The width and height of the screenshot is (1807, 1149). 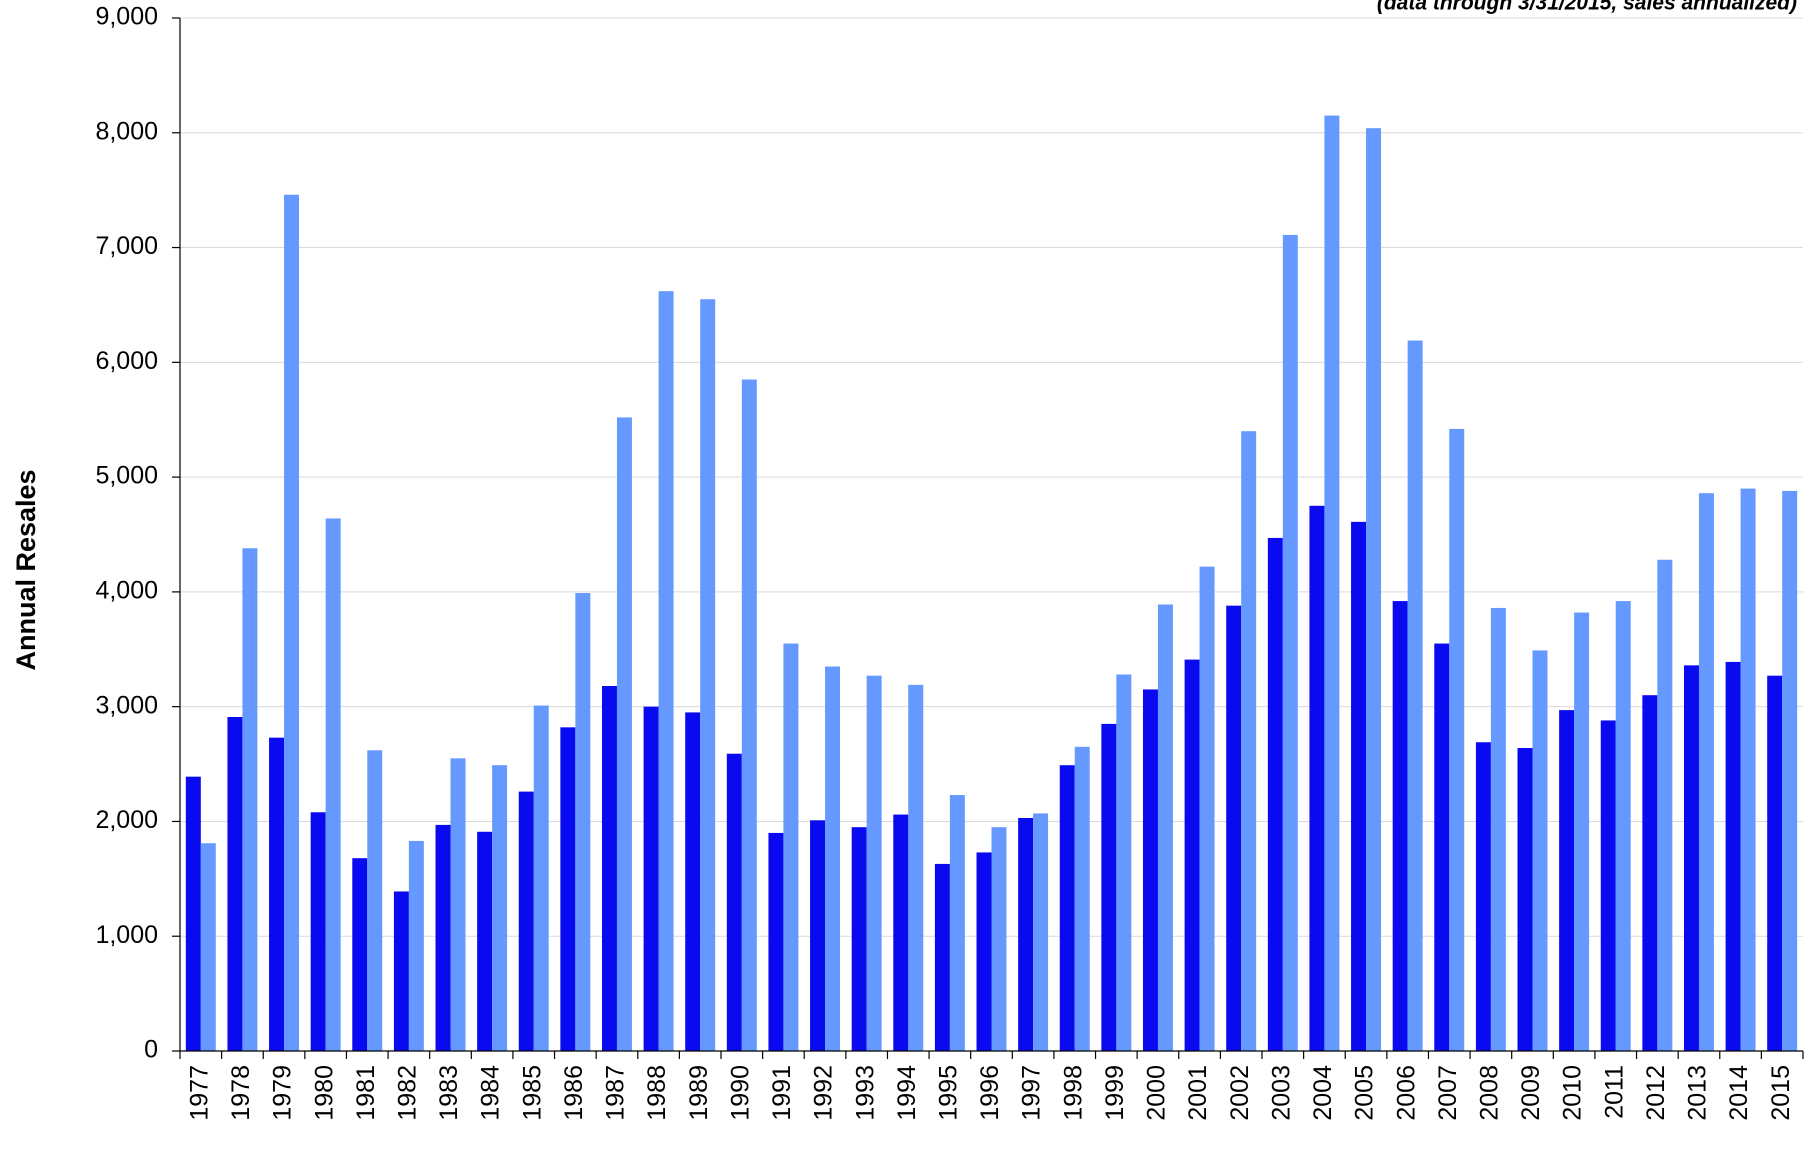 I want to click on x-tick-label: 2014, so click(x=1739, y=1093).